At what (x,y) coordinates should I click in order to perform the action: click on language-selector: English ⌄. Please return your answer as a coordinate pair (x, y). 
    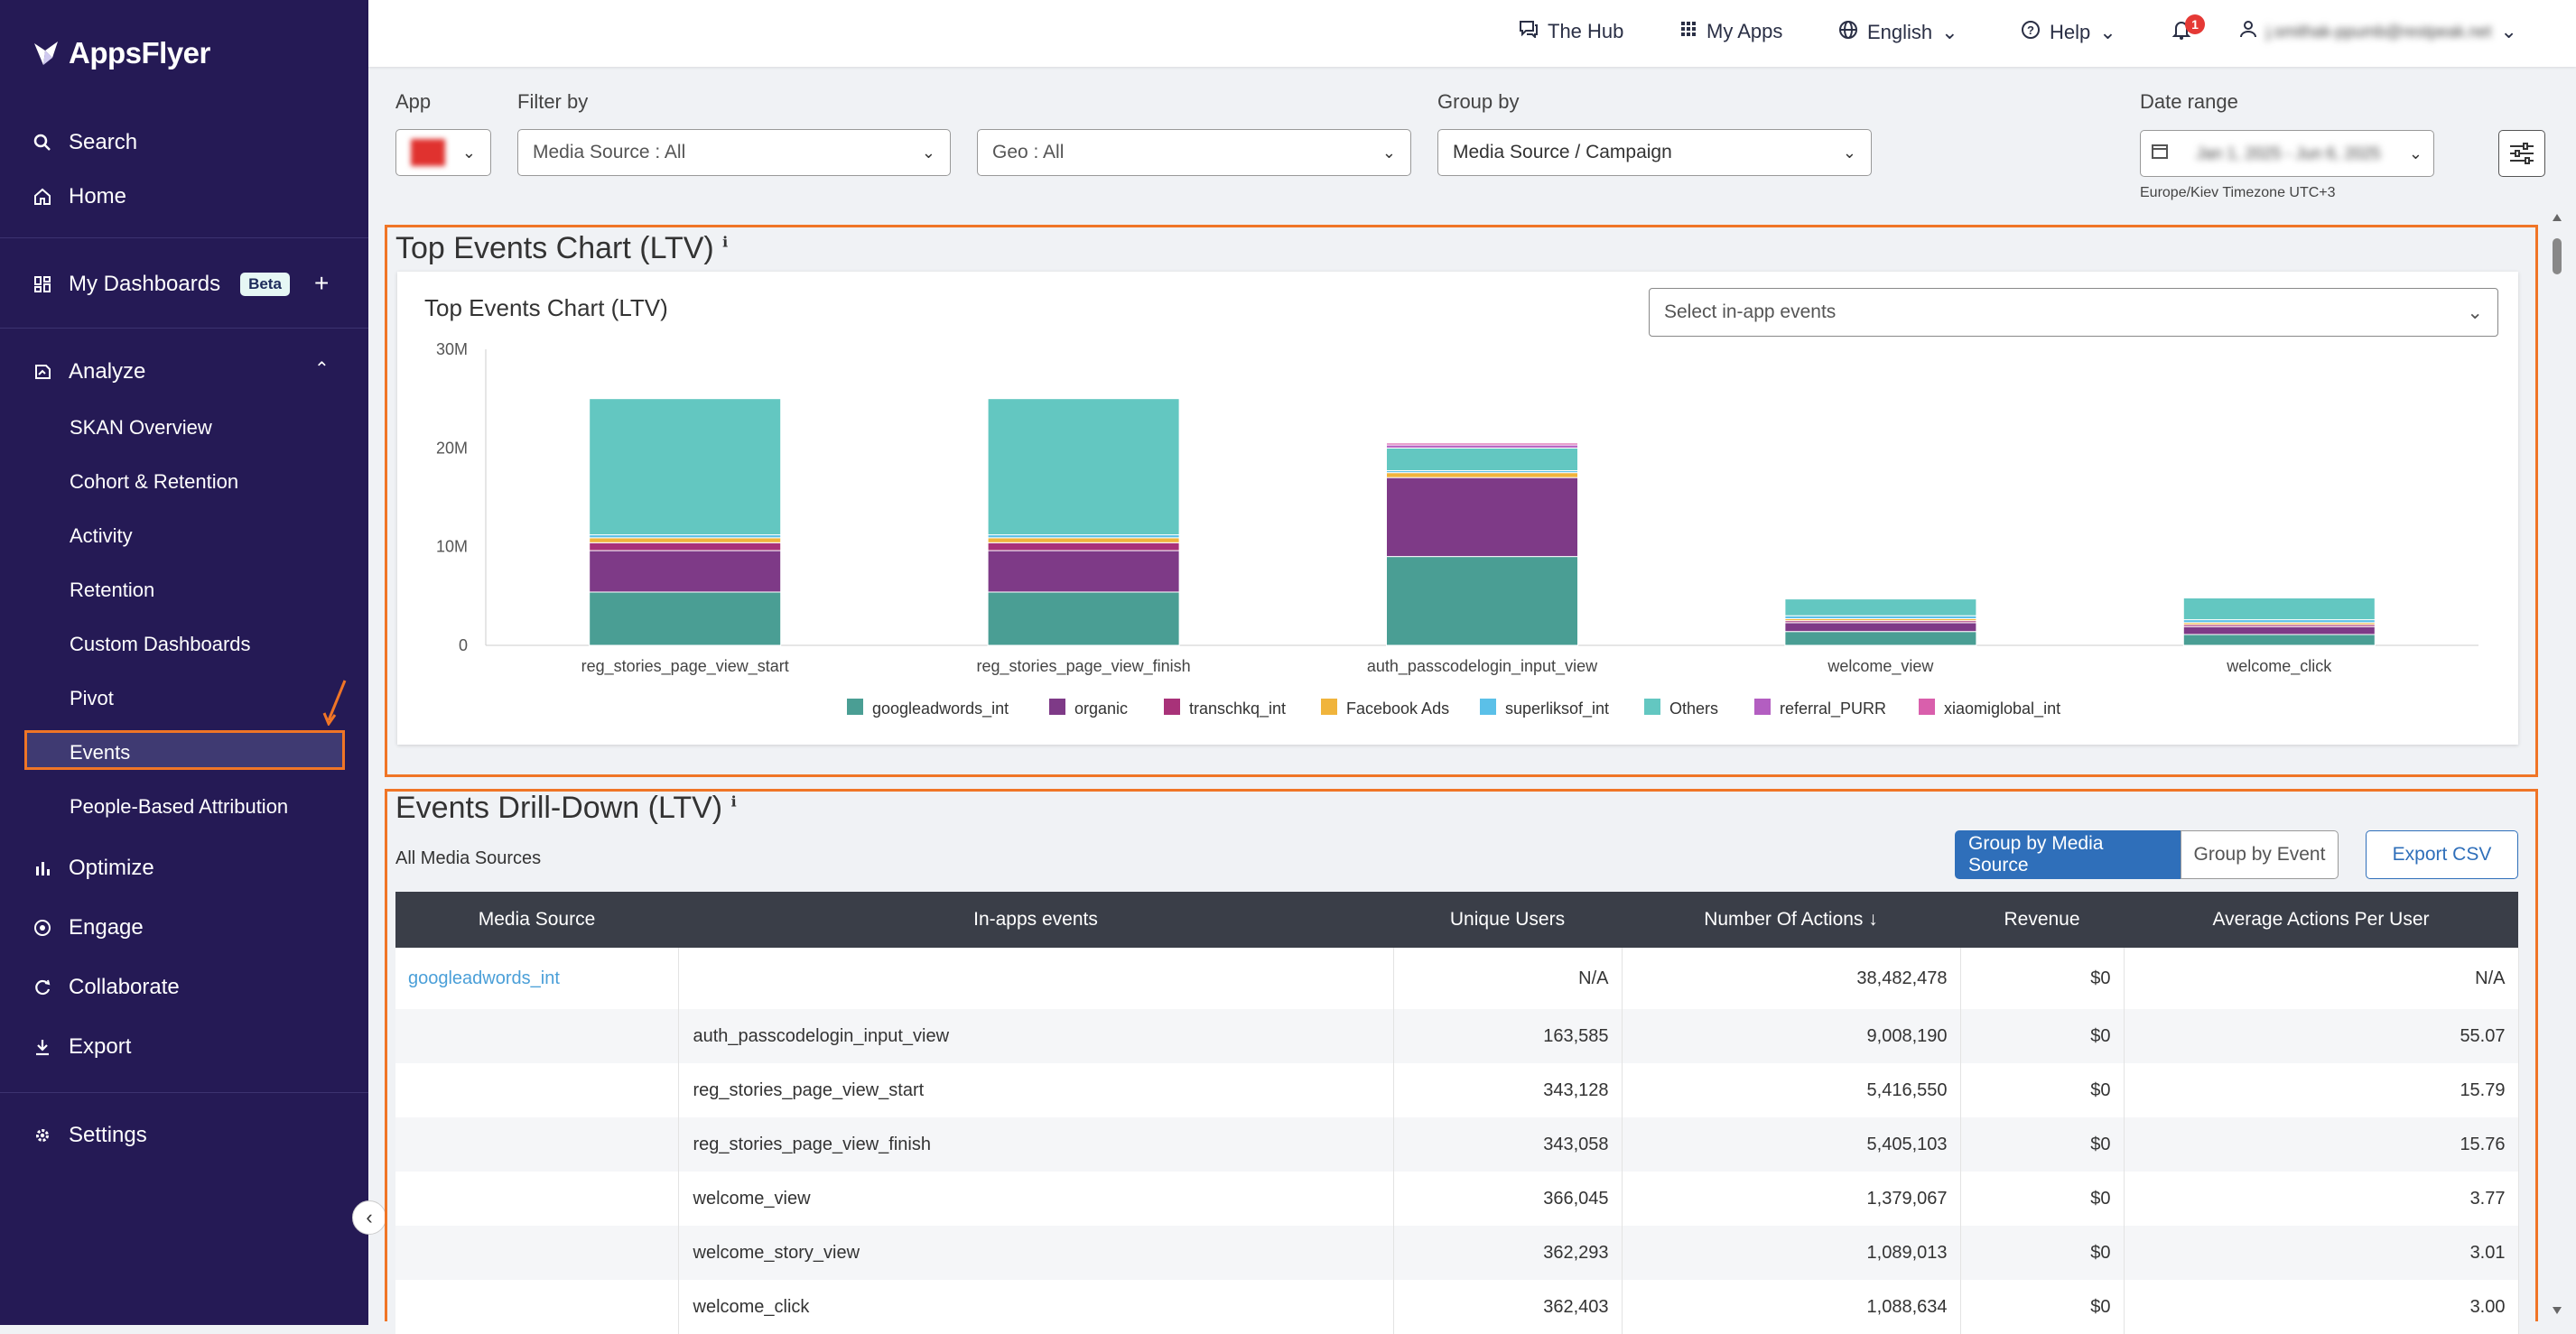
    Looking at the image, I should click on (1898, 32).